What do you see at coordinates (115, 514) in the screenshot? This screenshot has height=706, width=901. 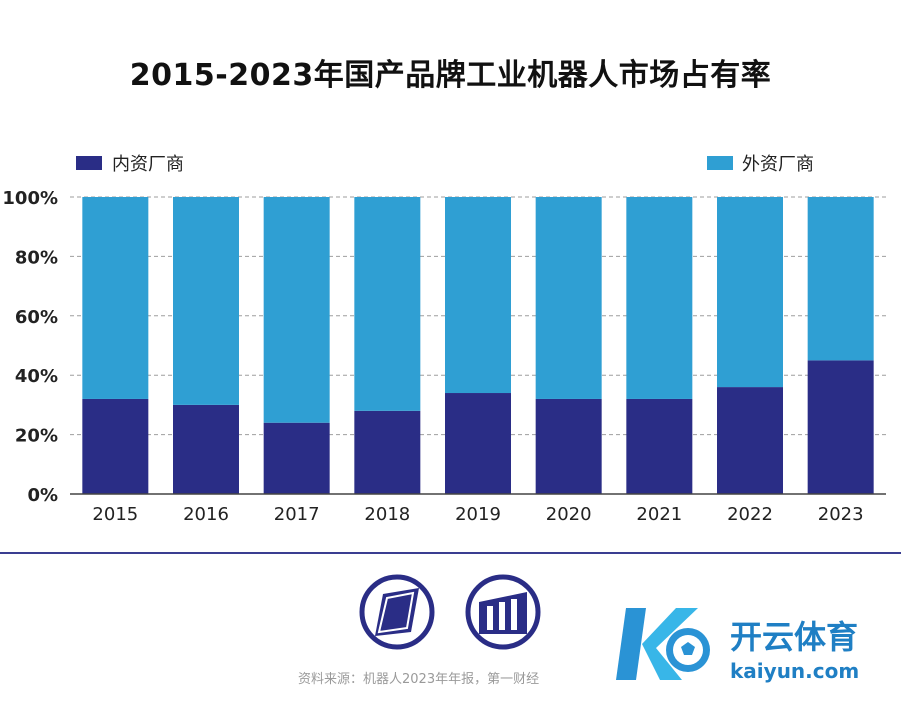 I see `x-tick-label: 2015` at bounding box center [115, 514].